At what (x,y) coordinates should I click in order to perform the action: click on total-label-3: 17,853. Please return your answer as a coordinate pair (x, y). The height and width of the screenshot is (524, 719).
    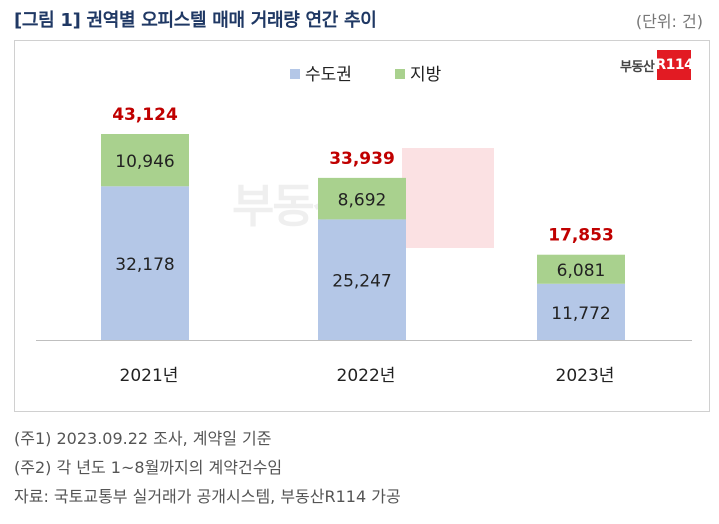
    Looking at the image, I should click on (581, 236).